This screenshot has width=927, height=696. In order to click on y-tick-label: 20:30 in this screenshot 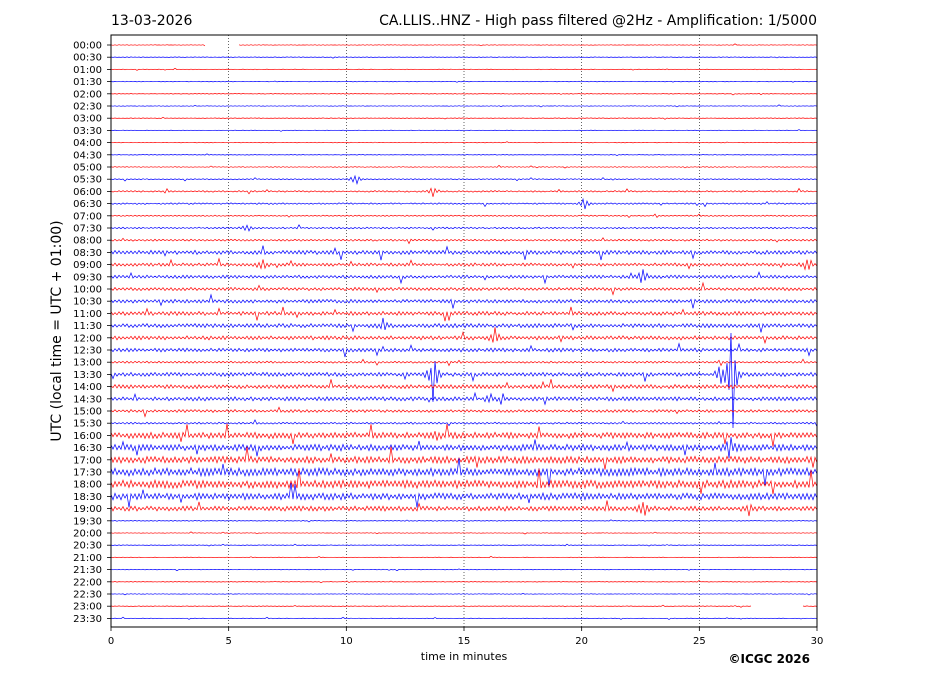, I will do `click(87, 546)`.